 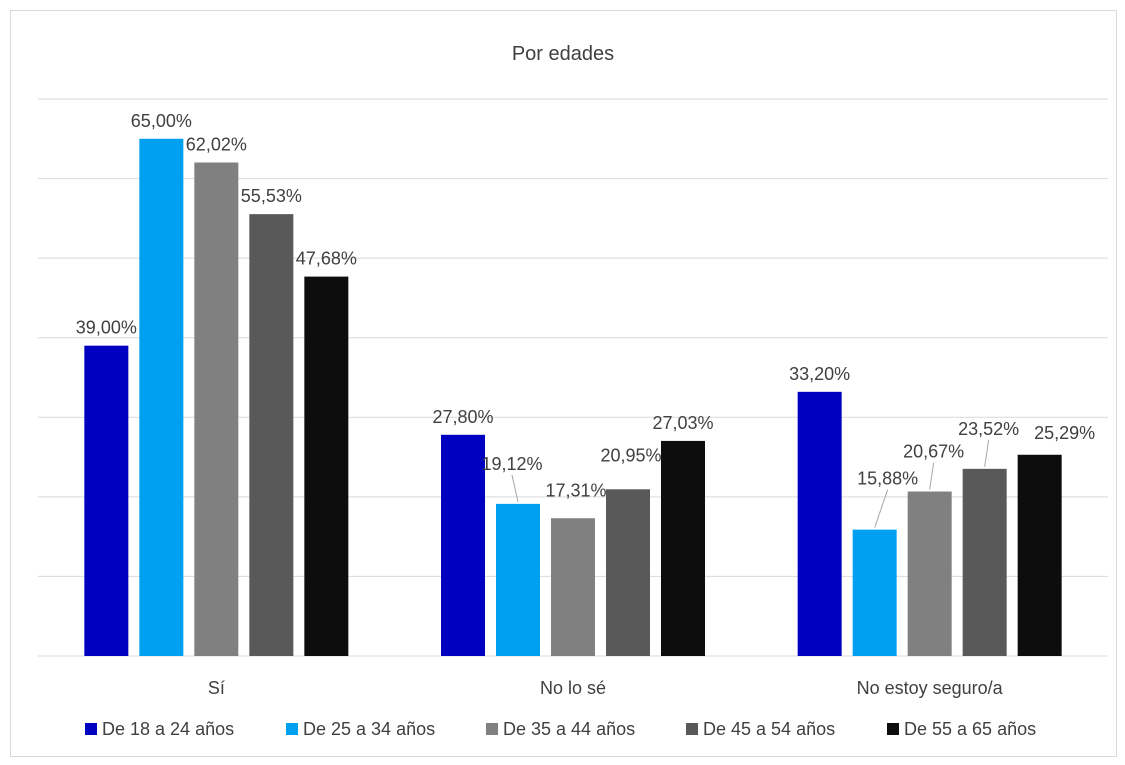 What do you see at coordinates (369, 729) in the screenshot?
I see `legend-label: De 25 a 34 años` at bounding box center [369, 729].